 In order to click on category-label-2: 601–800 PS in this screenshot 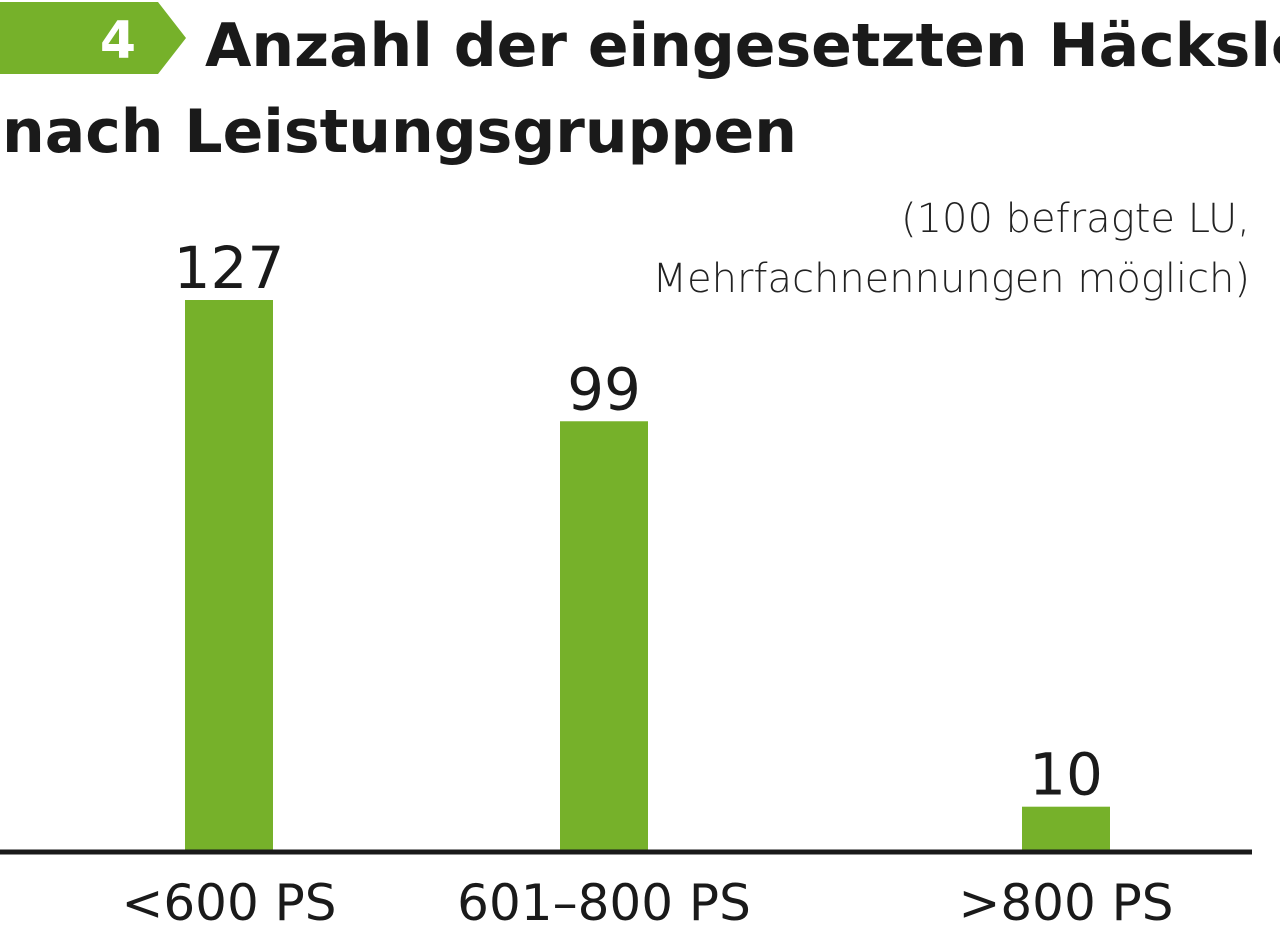, I will do `click(604, 902)`.